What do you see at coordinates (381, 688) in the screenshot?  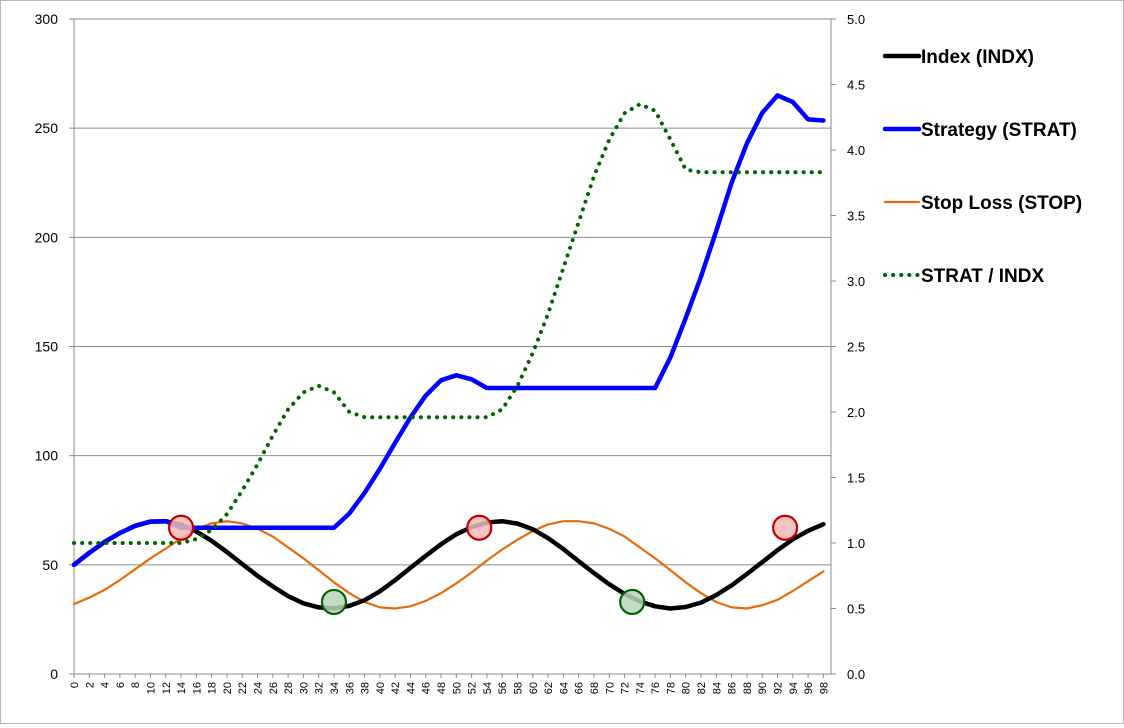 I see `x-tick-label: 40` at bounding box center [381, 688].